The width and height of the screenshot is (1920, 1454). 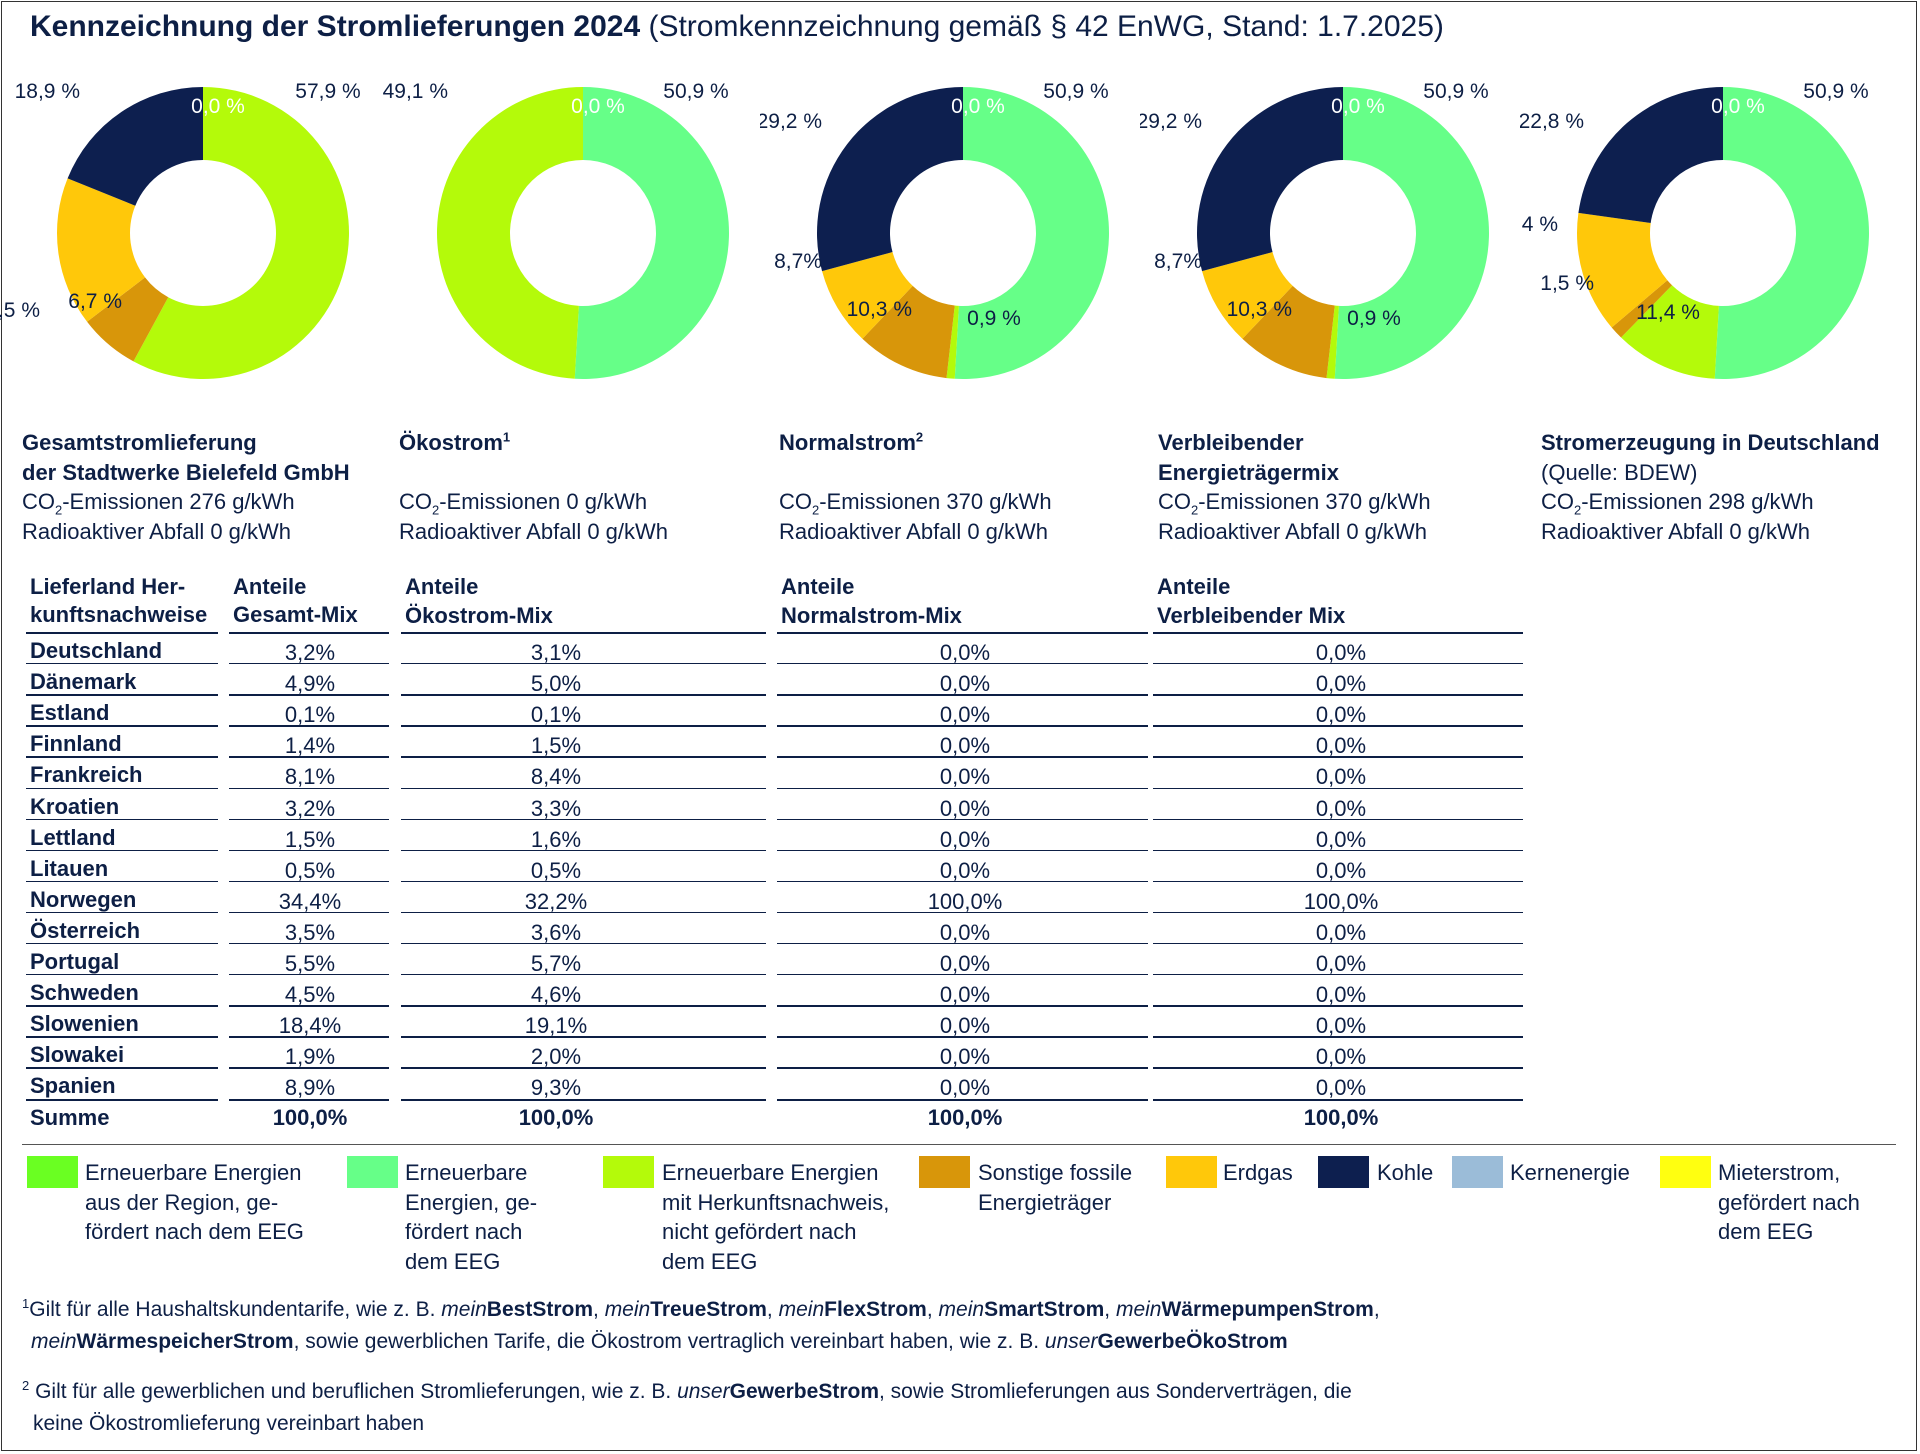 I want to click on legend-label-kern: Kernenergie, so click(x=1570, y=1172).